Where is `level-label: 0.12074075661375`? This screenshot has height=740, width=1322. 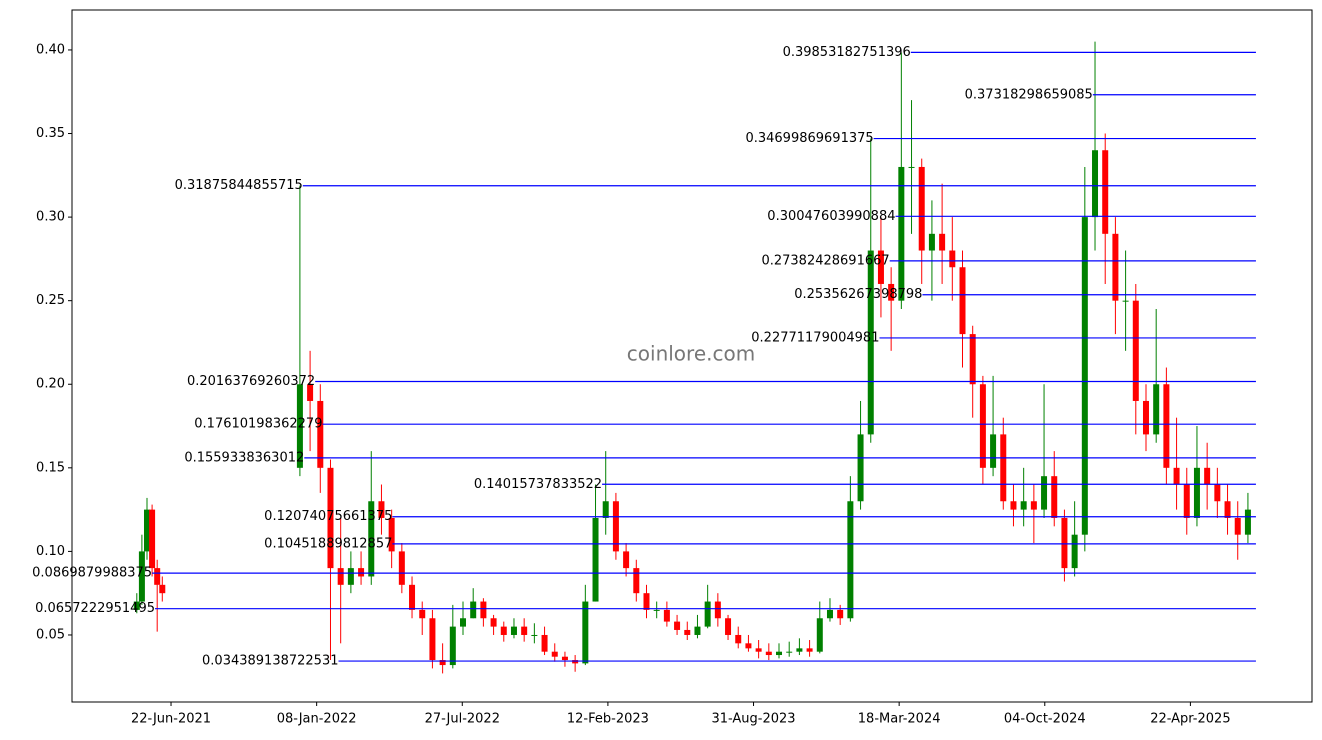
level-label: 0.12074075661375 is located at coordinates (328, 516).